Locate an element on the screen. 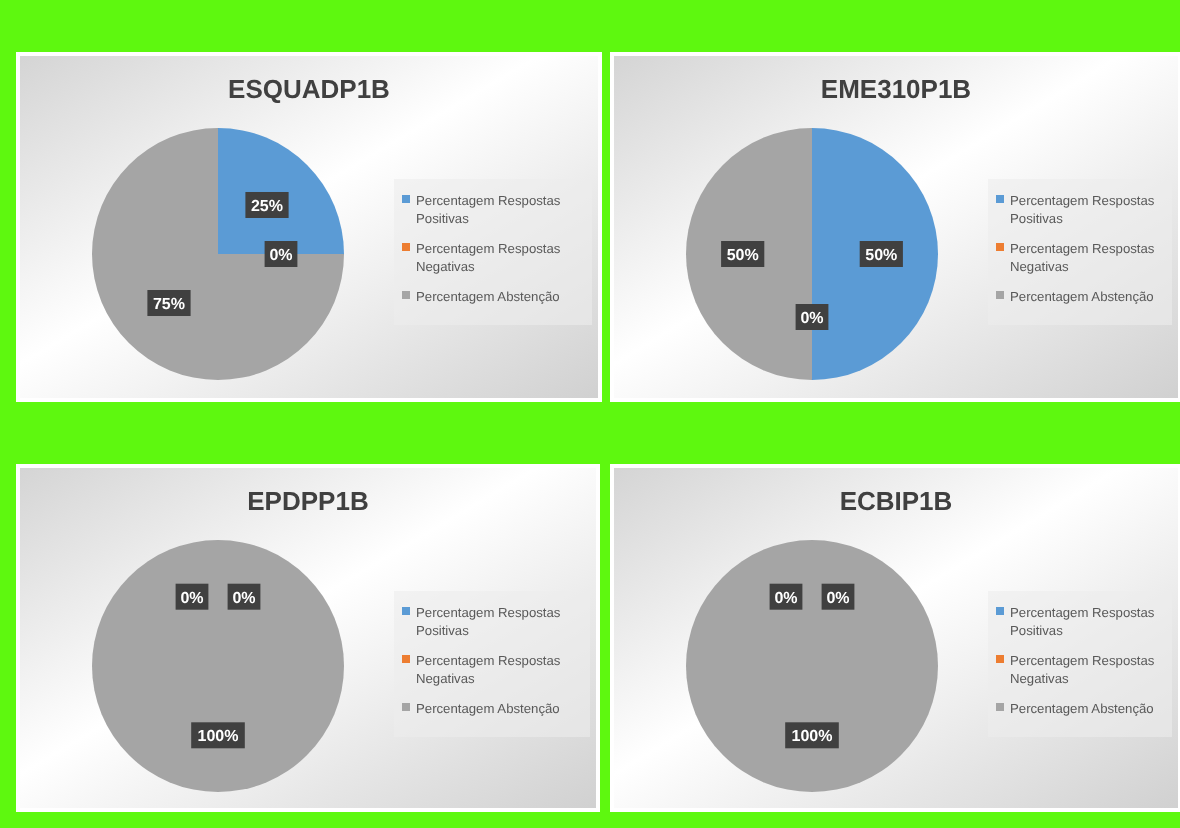 The height and width of the screenshot is (828, 1180). chart-title: ECBIP1B is located at coordinates (896, 501).